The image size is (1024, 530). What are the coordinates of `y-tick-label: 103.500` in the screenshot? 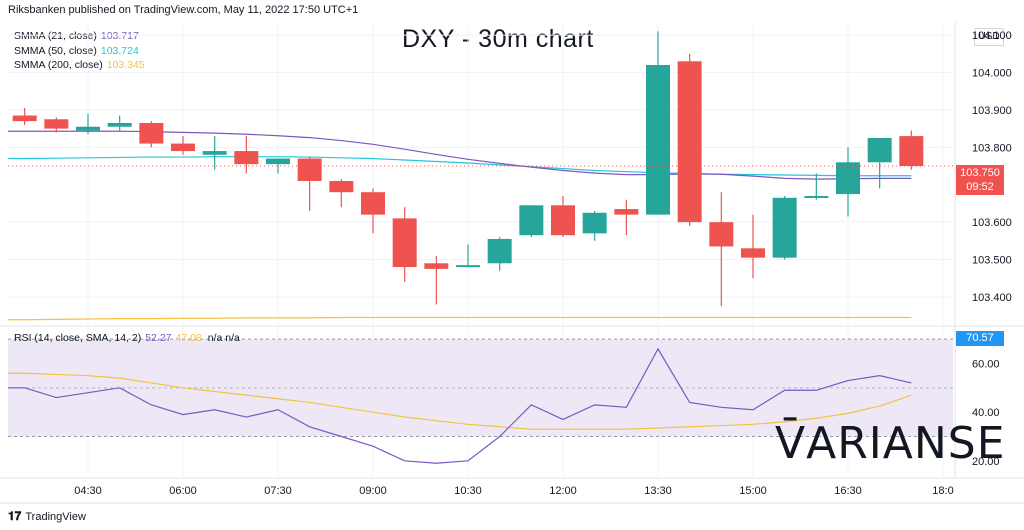 It's located at (992, 261).